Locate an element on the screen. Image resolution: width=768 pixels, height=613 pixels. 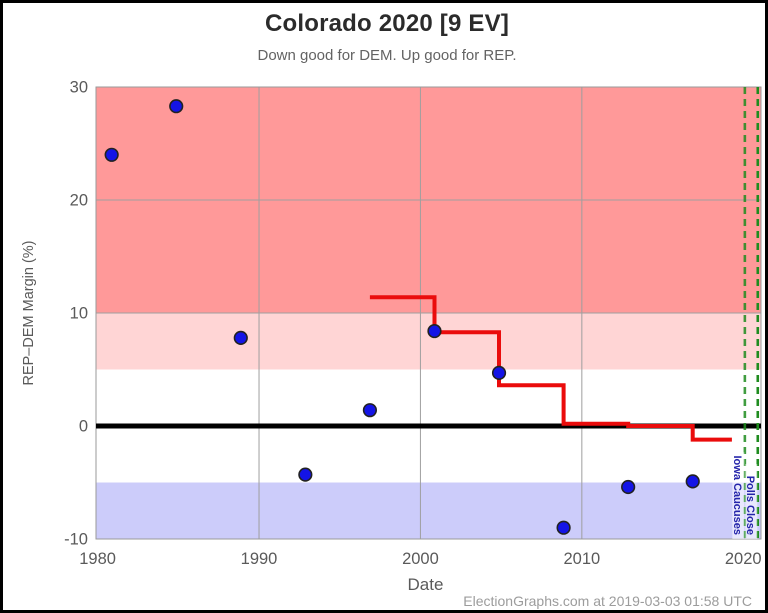
event-label: Iowa Caucuses is located at coordinates (737, 495).